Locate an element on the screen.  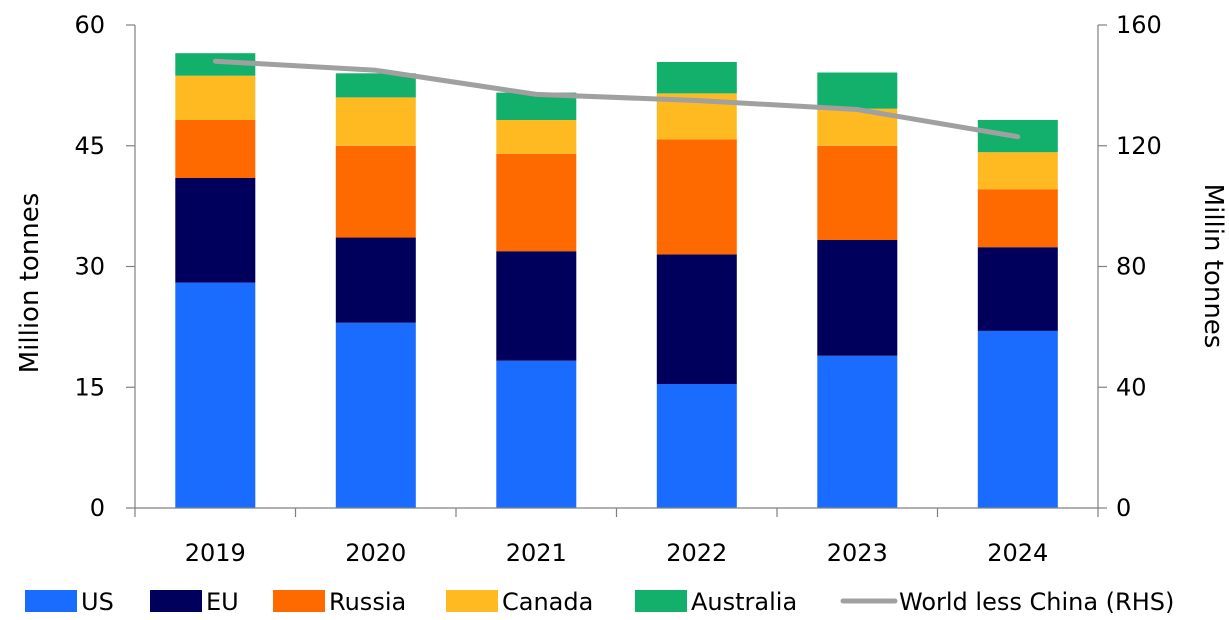
x-tick-label: 2023 is located at coordinates (857, 553).